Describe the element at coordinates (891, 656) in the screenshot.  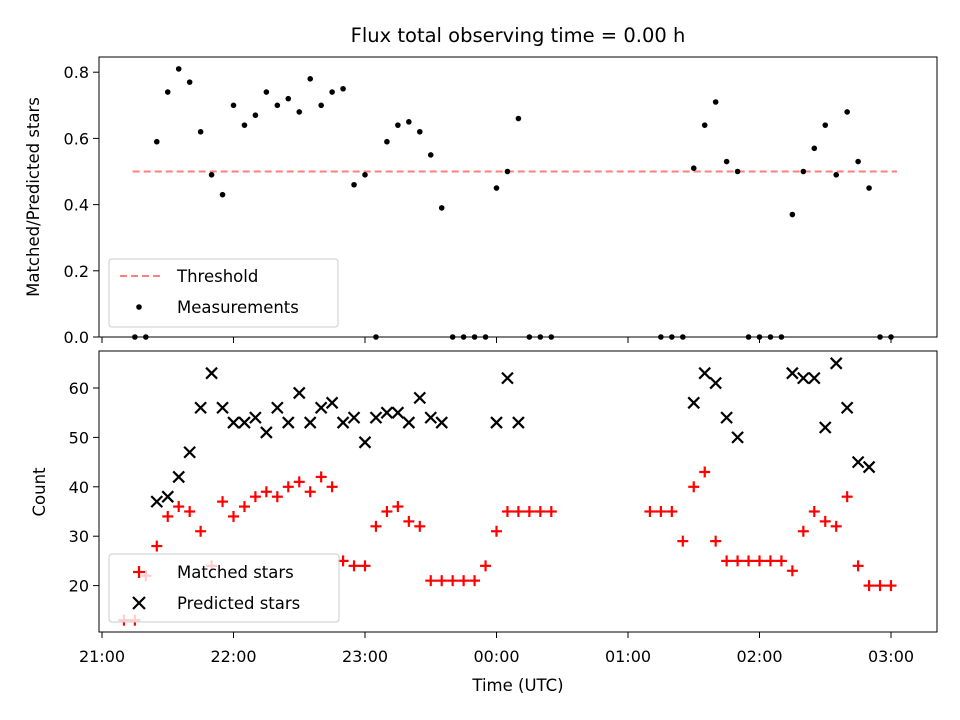
I see `x-tick-label: 03:00` at that location.